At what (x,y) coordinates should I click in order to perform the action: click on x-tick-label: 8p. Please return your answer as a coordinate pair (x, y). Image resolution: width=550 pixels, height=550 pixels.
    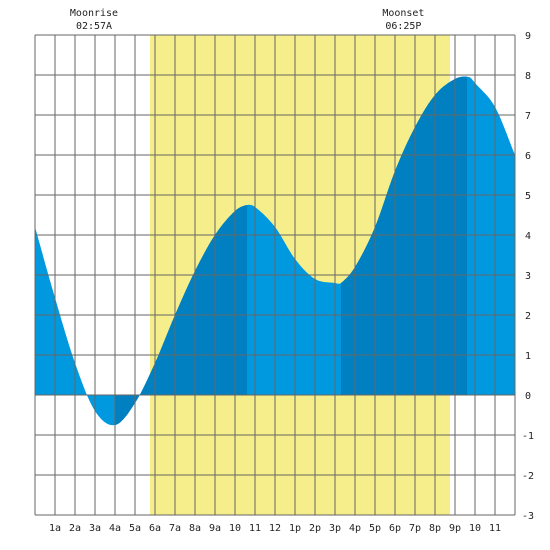
    Looking at the image, I should click on (435, 528).